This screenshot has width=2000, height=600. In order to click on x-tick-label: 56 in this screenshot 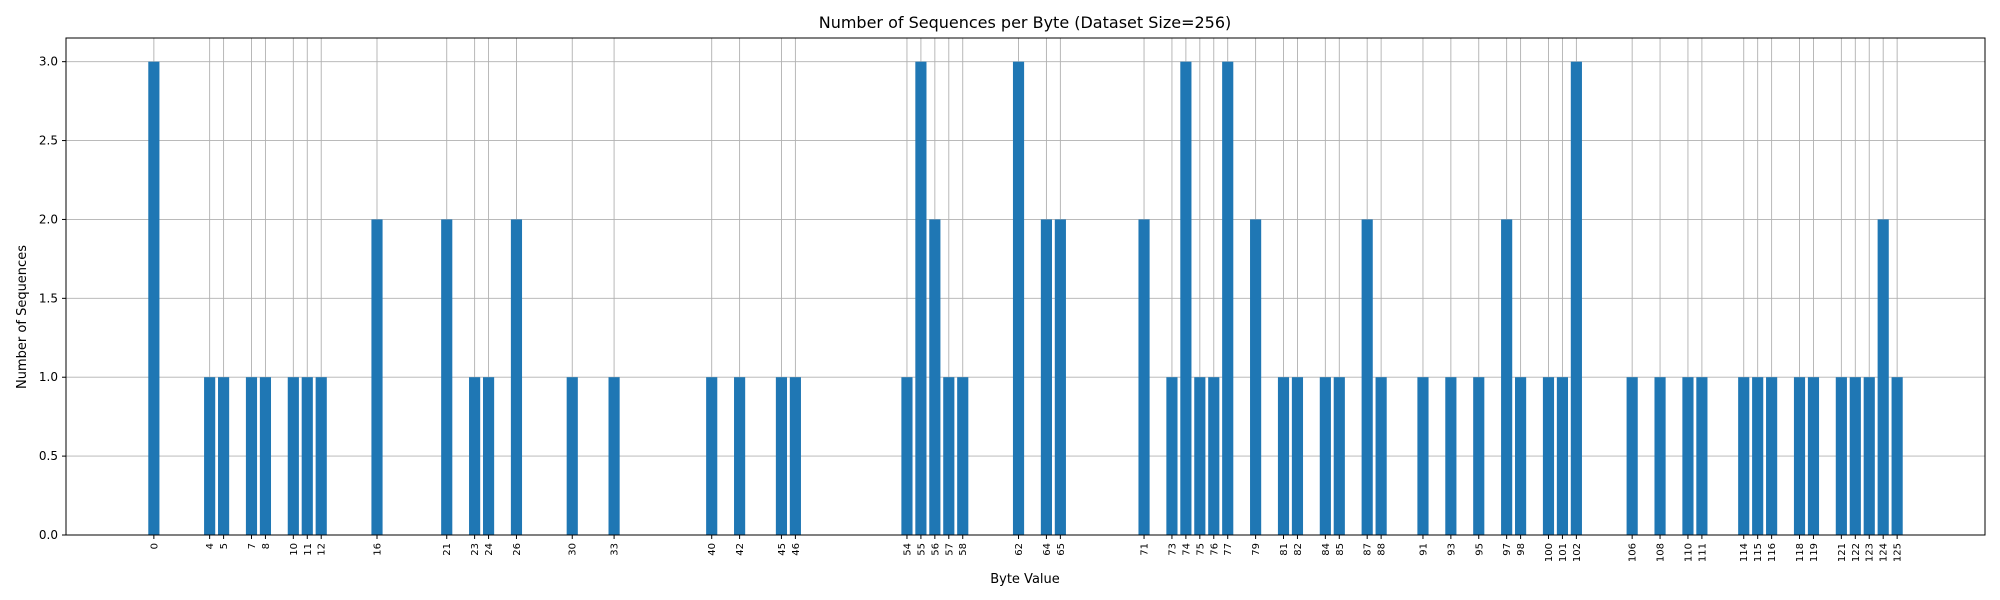, I will do `click(935, 549)`.